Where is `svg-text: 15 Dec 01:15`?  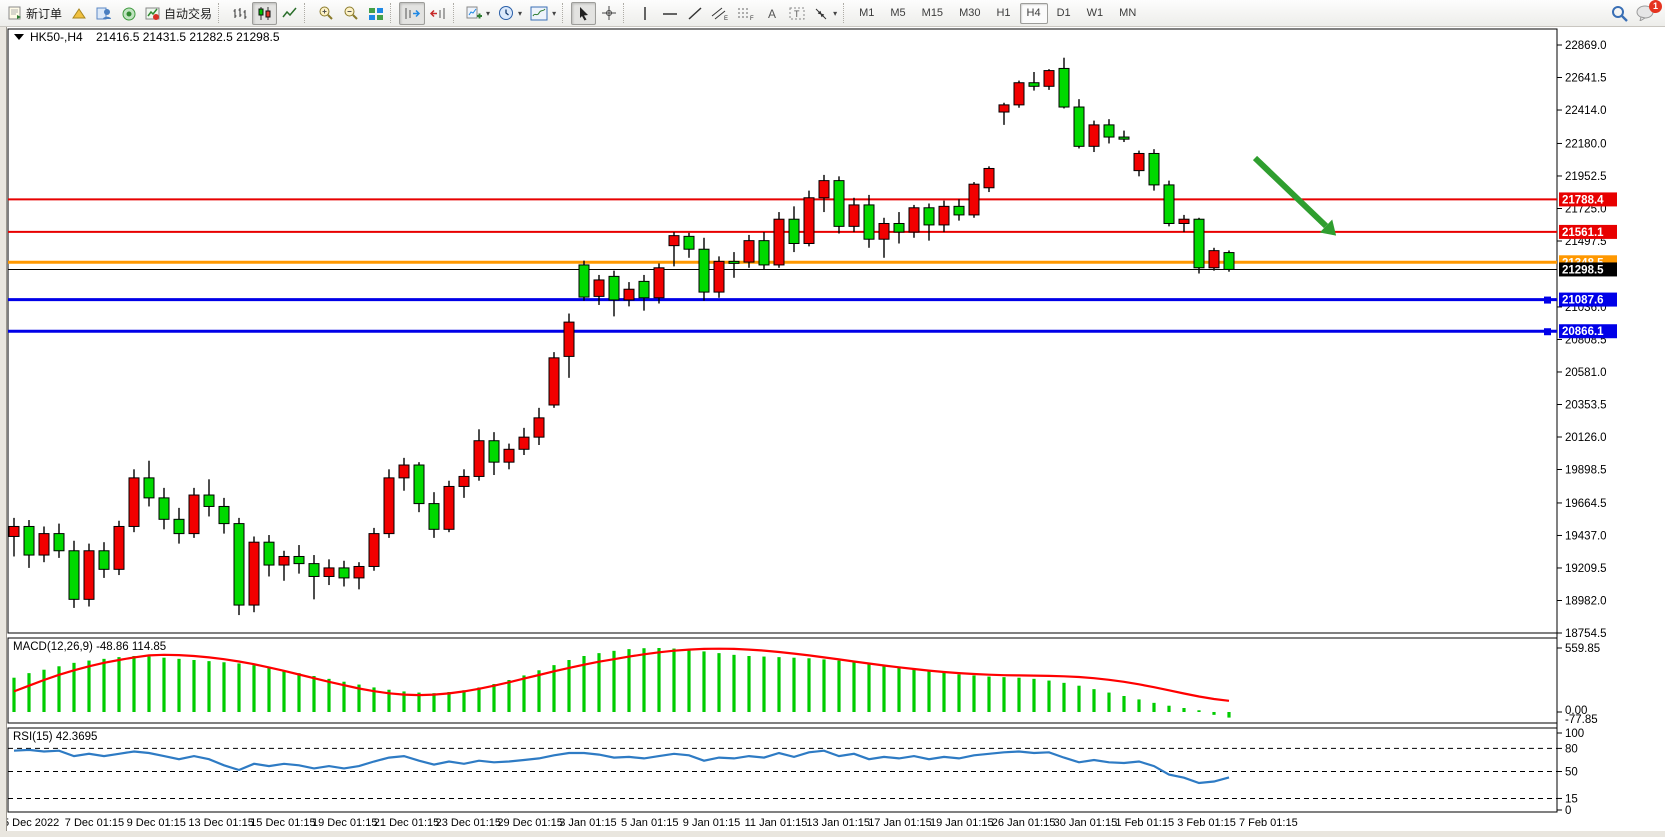
svg-text: 15 Dec 01:15 is located at coordinates (282, 823).